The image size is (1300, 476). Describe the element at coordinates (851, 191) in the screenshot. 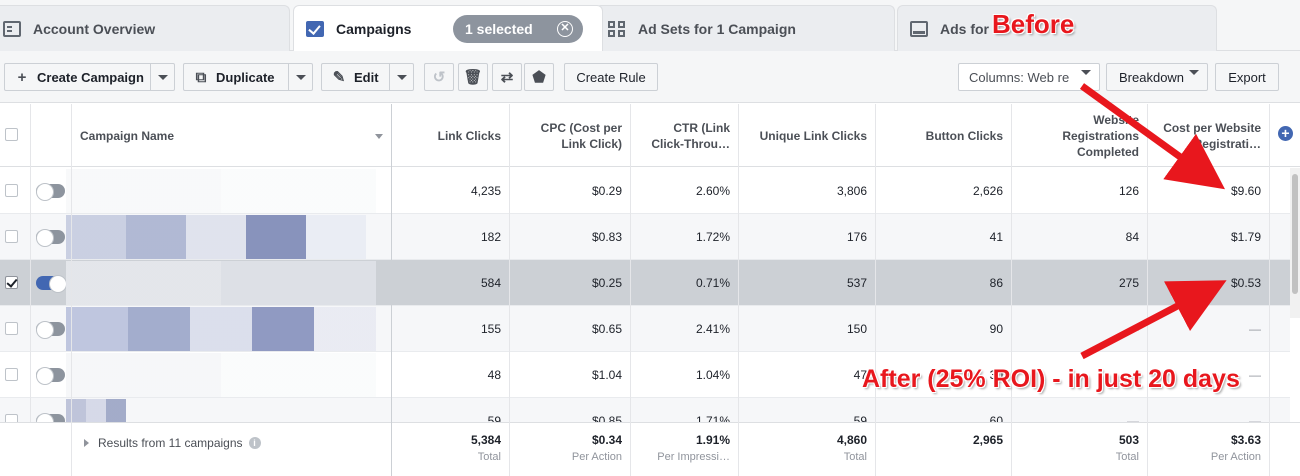

I see `cell-unique-link-clicks: 3,806` at that location.